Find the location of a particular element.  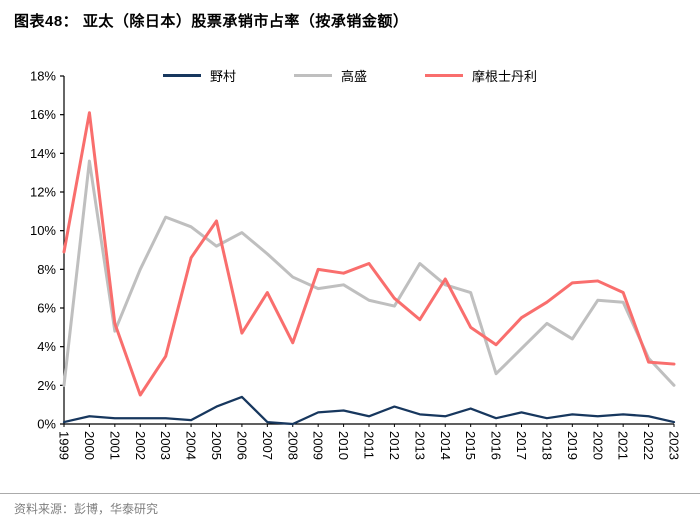

x-axis-label: 2016 is located at coordinates (496, 445).